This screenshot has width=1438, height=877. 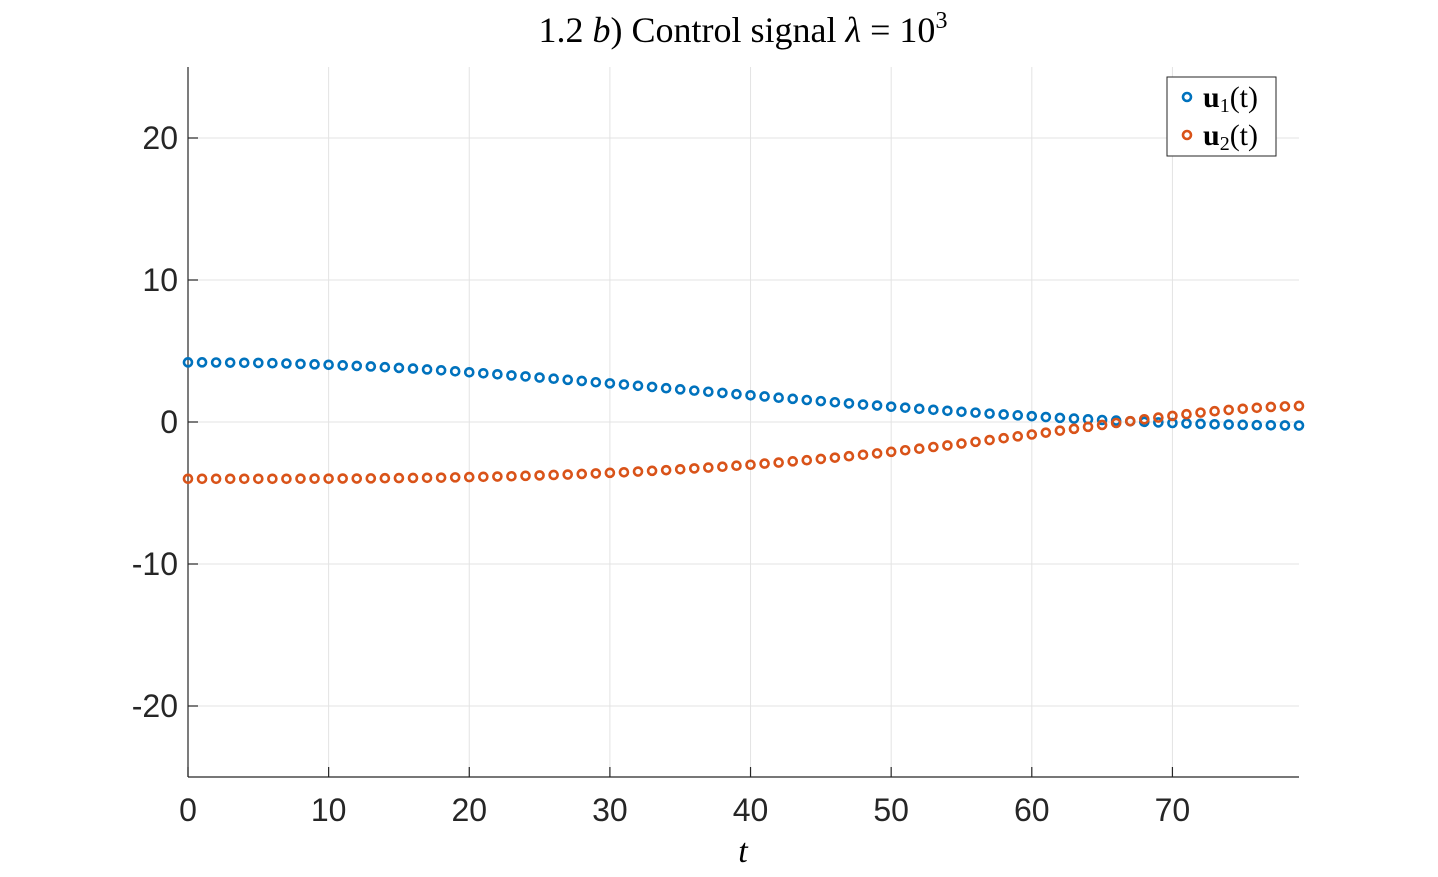 I want to click on x-tick-label: 20, so click(x=469, y=810).